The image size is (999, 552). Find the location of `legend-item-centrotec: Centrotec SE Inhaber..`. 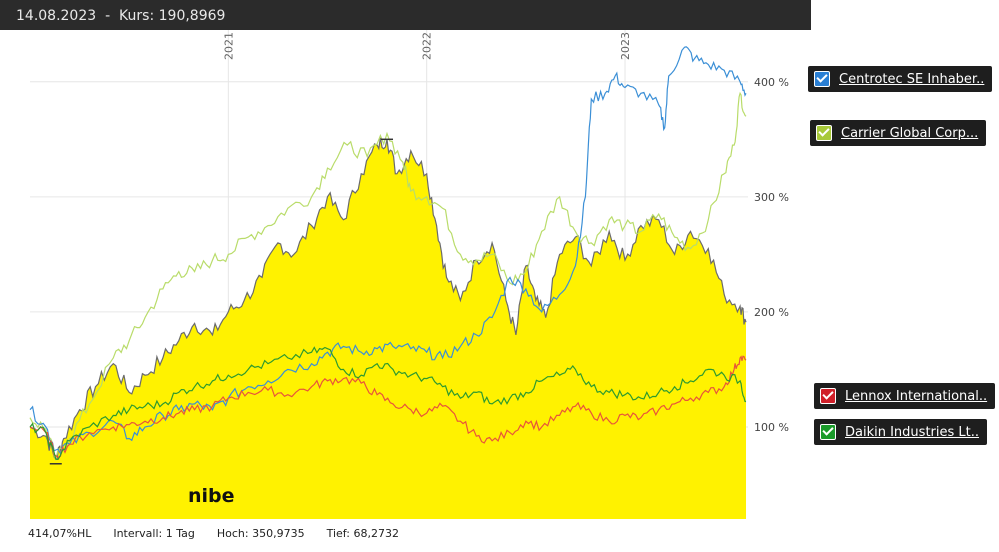

legend-item-centrotec: Centrotec SE Inhaber.. is located at coordinates (900, 79).